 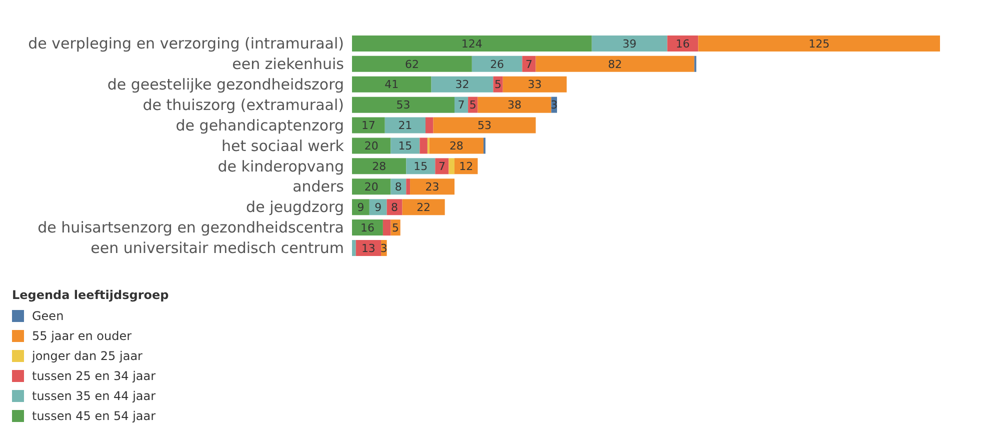 I want to click on data-label: 62, so click(x=411, y=64).